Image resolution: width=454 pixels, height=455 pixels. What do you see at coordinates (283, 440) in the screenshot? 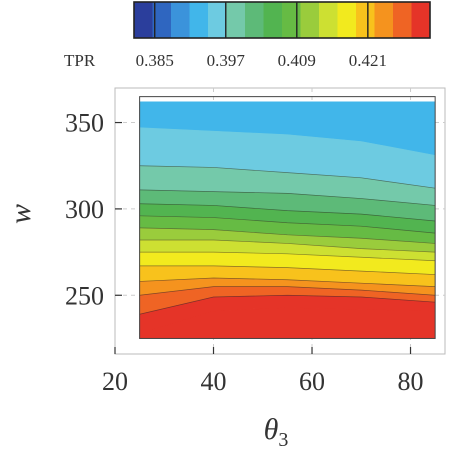
I see `x-axis-title-subscript: 3` at bounding box center [283, 440].